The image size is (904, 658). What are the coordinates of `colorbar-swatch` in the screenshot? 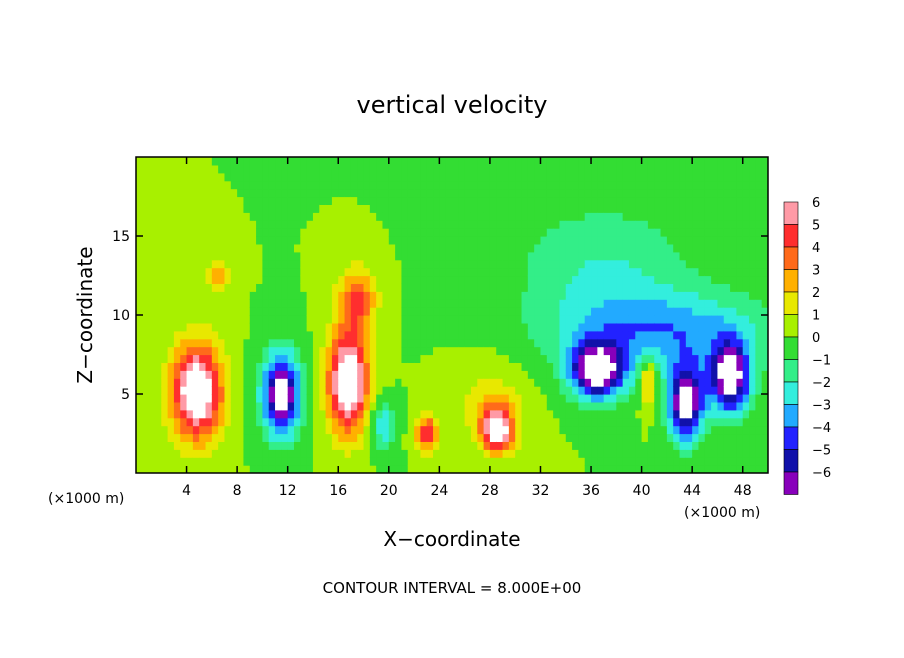 It's located at (791, 326).